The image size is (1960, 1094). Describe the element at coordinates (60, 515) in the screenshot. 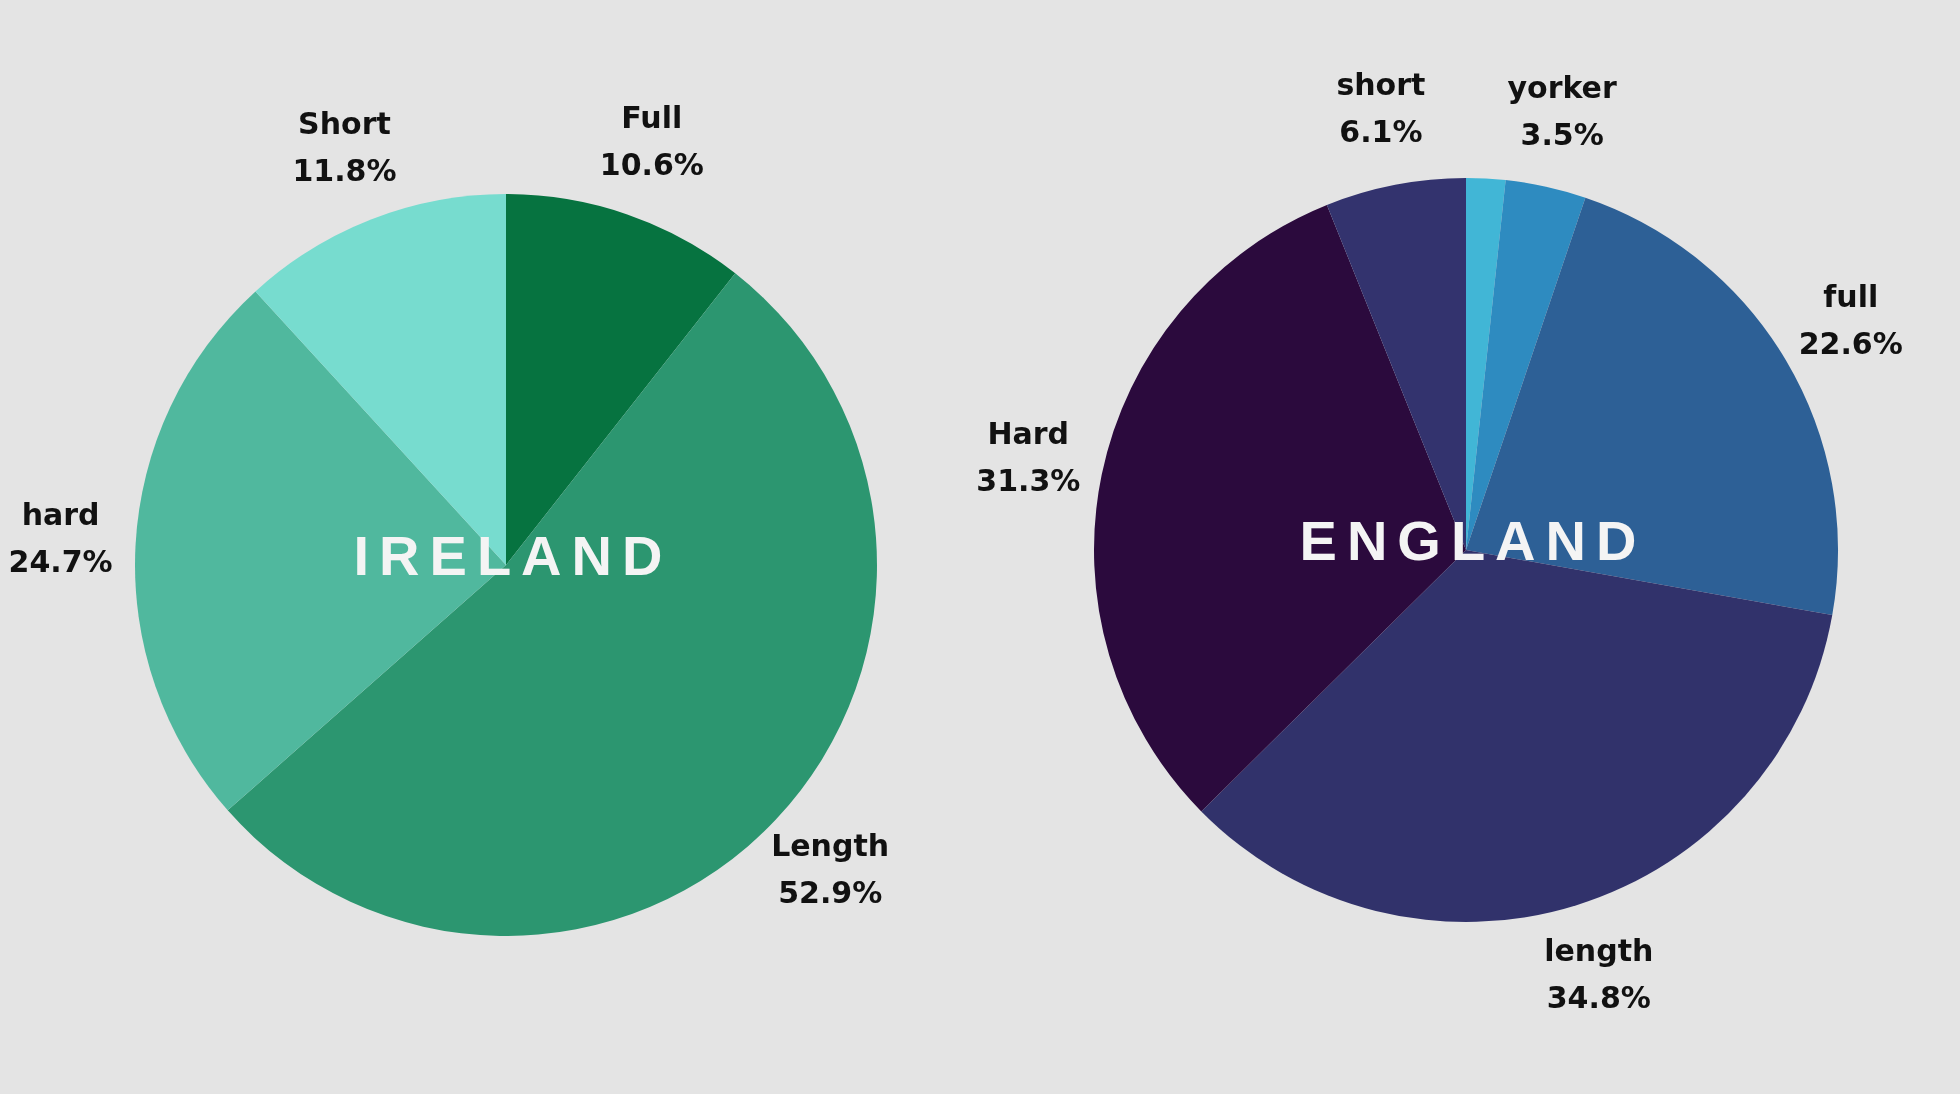

I see `slice-label: hard` at that location.